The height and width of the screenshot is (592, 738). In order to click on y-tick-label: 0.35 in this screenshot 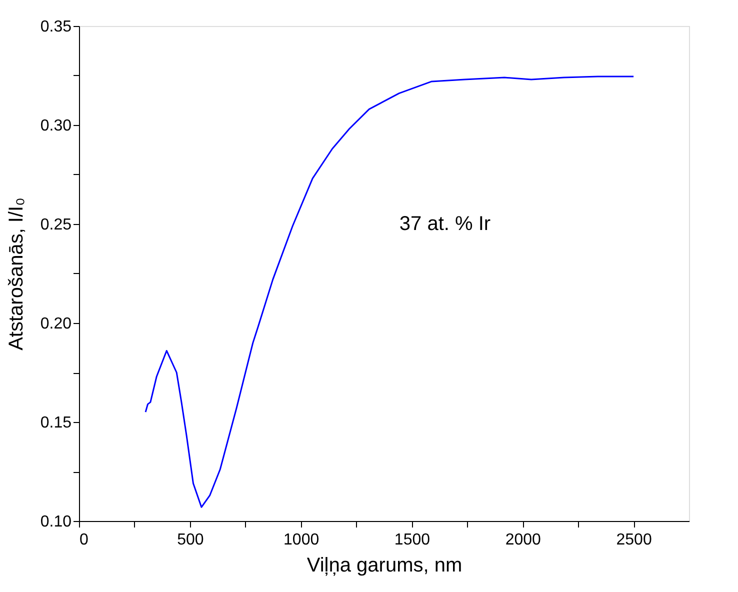, I will do `click(56, 27)`.